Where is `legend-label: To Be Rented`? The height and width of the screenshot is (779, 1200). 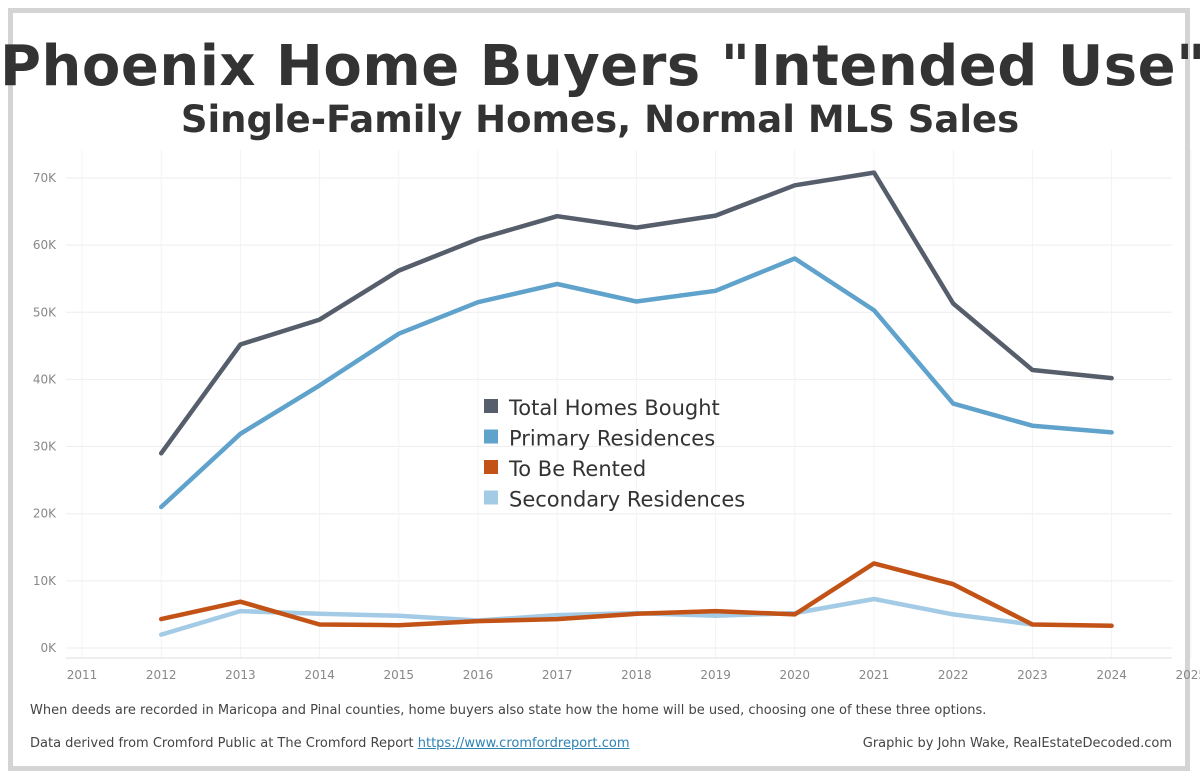
legend-label: To Be Rented is located at coordinates (577, 469).